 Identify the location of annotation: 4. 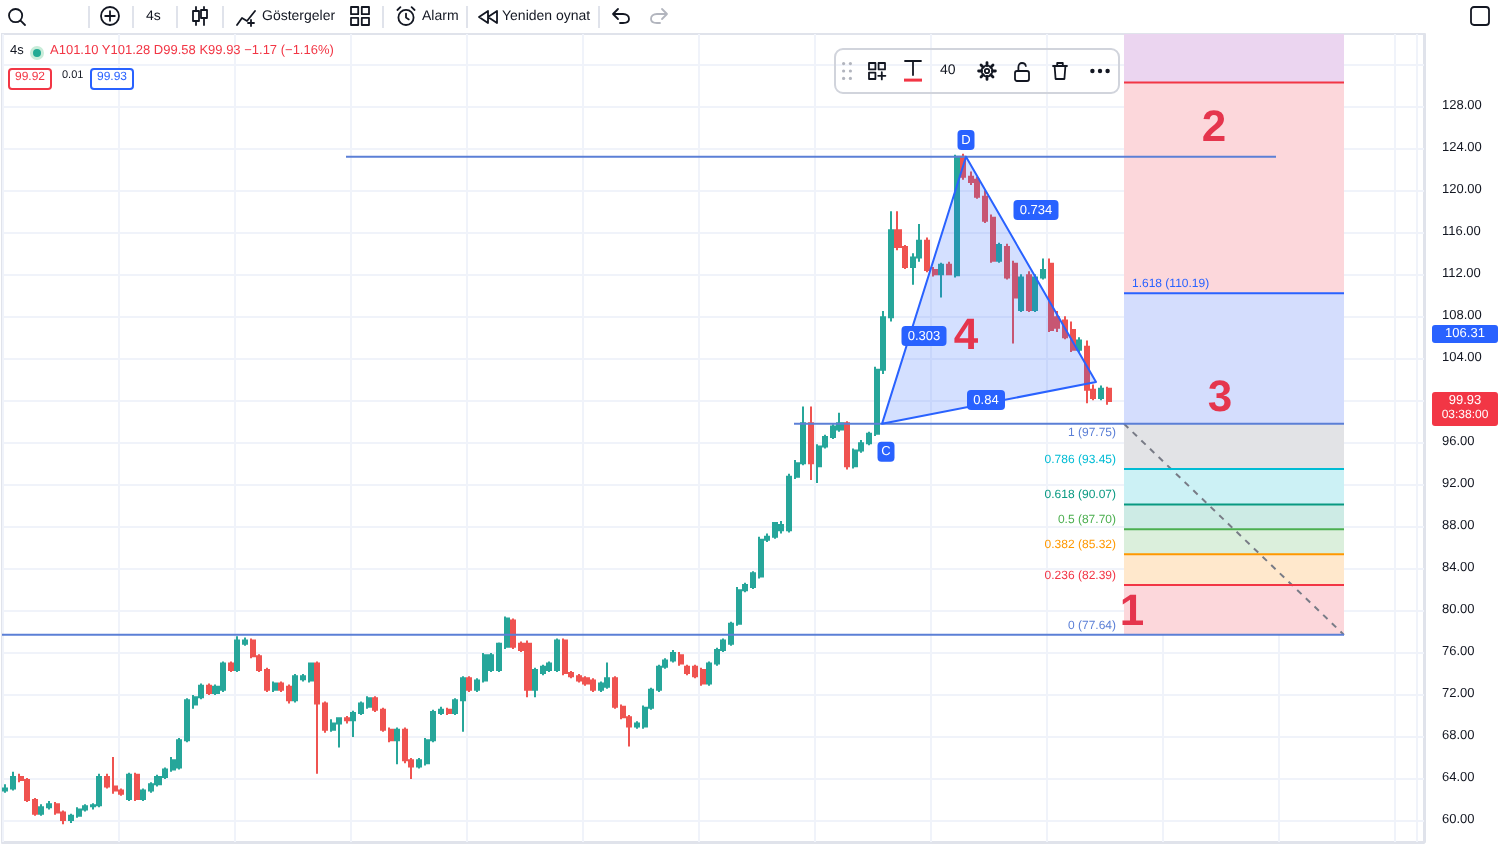
(966, 334).